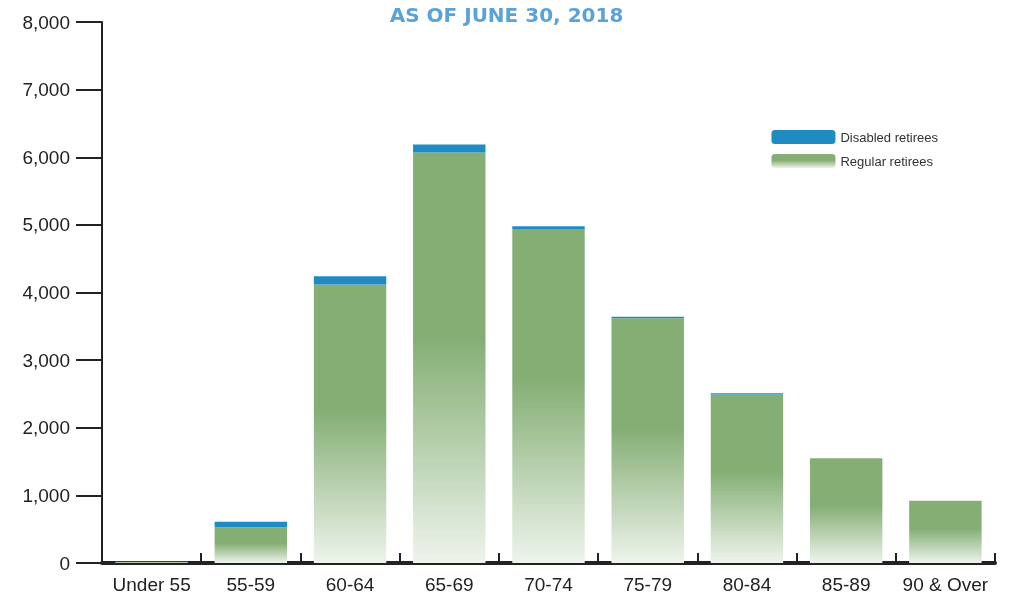  What do you see at coordinates (64, 563) in the screenshot?
I see `y-tick-label: 0` at bounding box center [64, 563].